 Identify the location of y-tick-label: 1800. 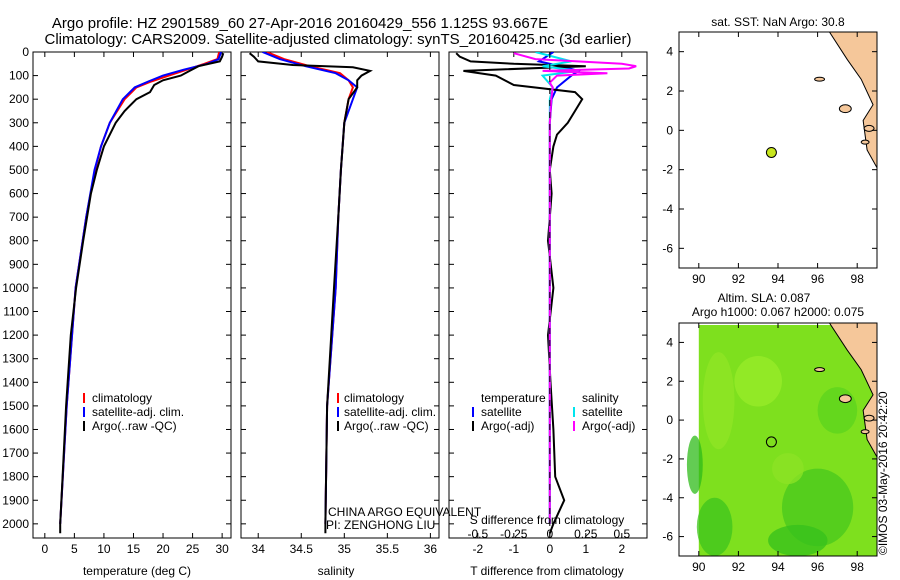
(15, 477).